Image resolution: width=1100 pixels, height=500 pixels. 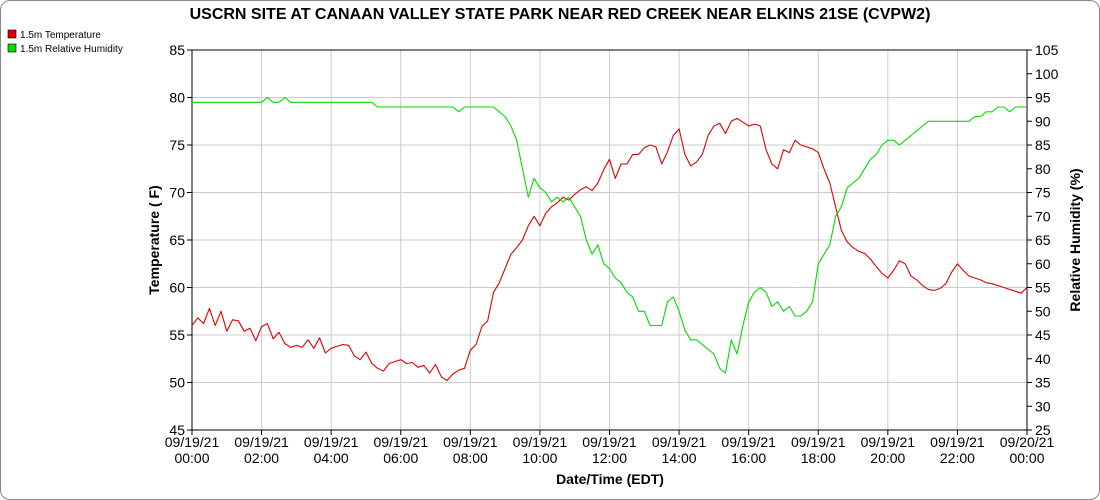 What do you see at coordinates (177, 430) in the screenshot?
I see `y-tick-label: 45` at bounding box center [177, 430].